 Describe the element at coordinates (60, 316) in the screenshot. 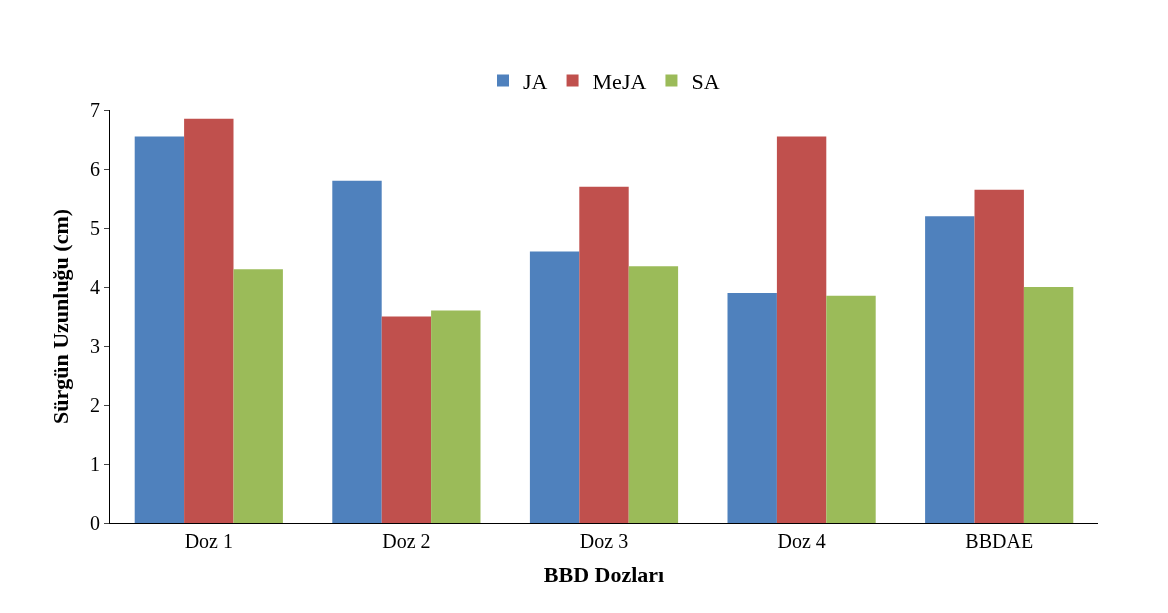

I see `y-axis-title: Sürgün Uzunluğu (cm)` at that location.